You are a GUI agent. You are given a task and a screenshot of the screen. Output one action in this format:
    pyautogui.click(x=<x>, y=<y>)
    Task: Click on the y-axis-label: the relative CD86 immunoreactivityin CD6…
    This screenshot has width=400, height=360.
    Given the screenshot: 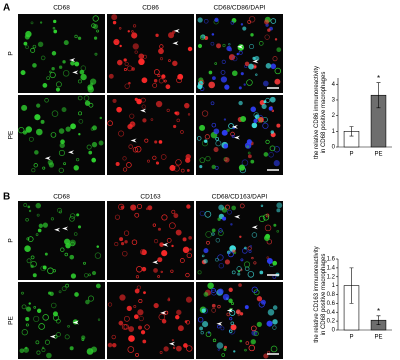 What is the action you would take?
    pyautogui.click(x=320, y=112)
    